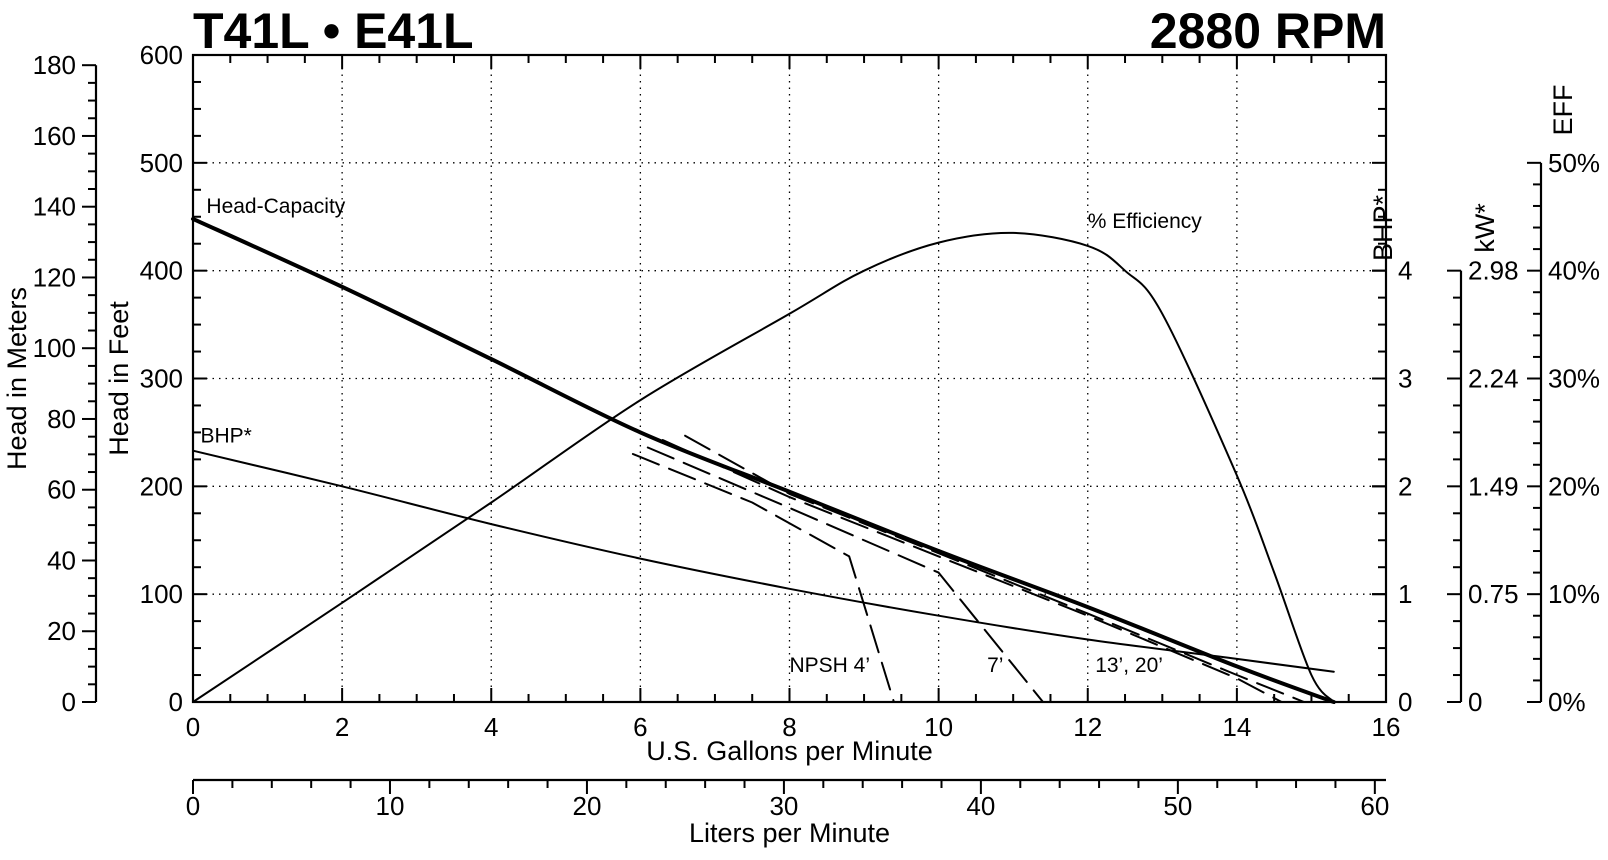  What do you see at coordinates (830, 665) in the screenshot?
I see `npsh-4-annotation: NPSH 4’` at bounding box center [830, 665].